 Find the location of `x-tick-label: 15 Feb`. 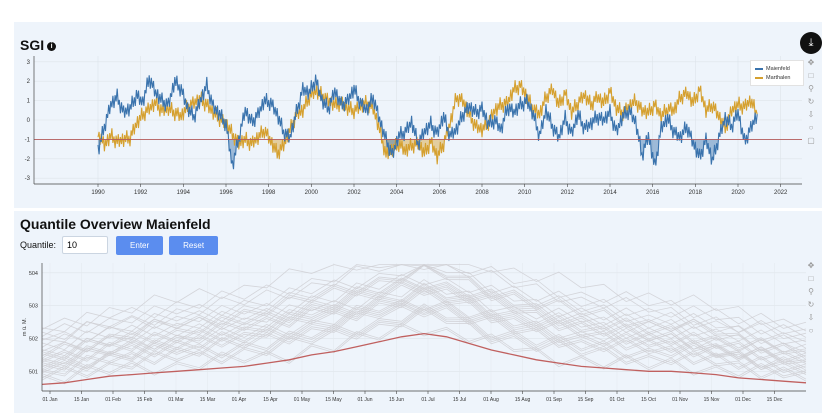

x-tick-label: 15 Feb is located at coordinates (145, 400).